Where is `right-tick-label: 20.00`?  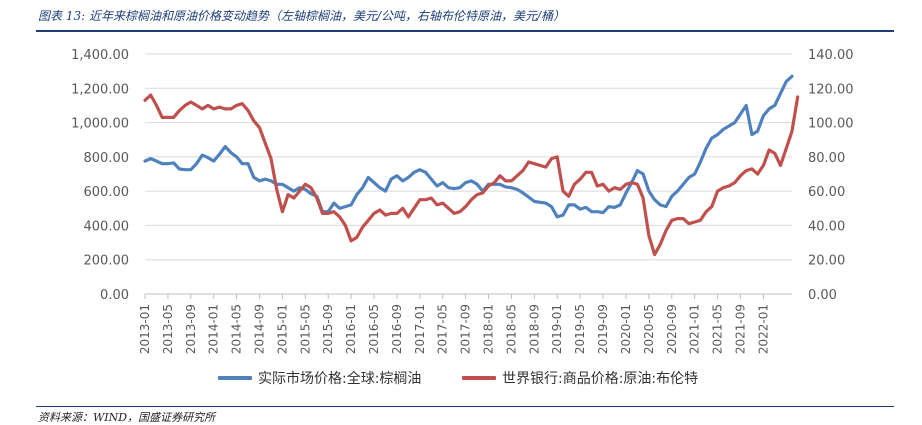 right-tick-label: 20.00 is located at coordinates (826, 261).